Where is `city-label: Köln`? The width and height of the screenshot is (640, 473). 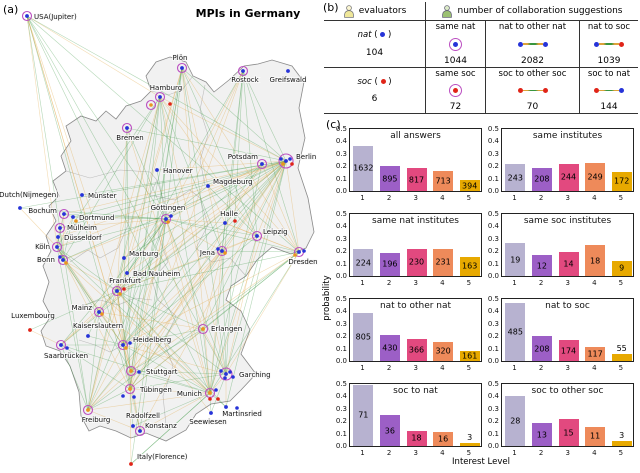
city-label: Köln is located at coordinates (42, 247).